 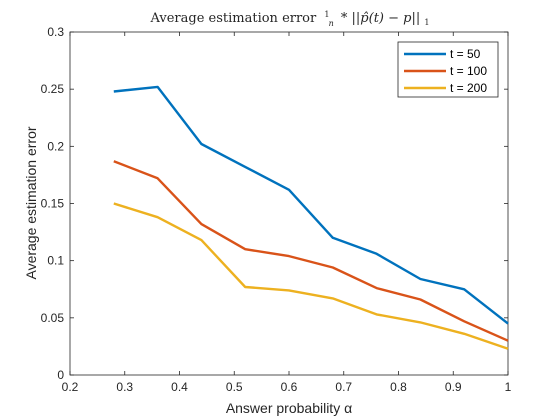 I want to click on x-tick-label: 0.7, so click(x=343, y=387).